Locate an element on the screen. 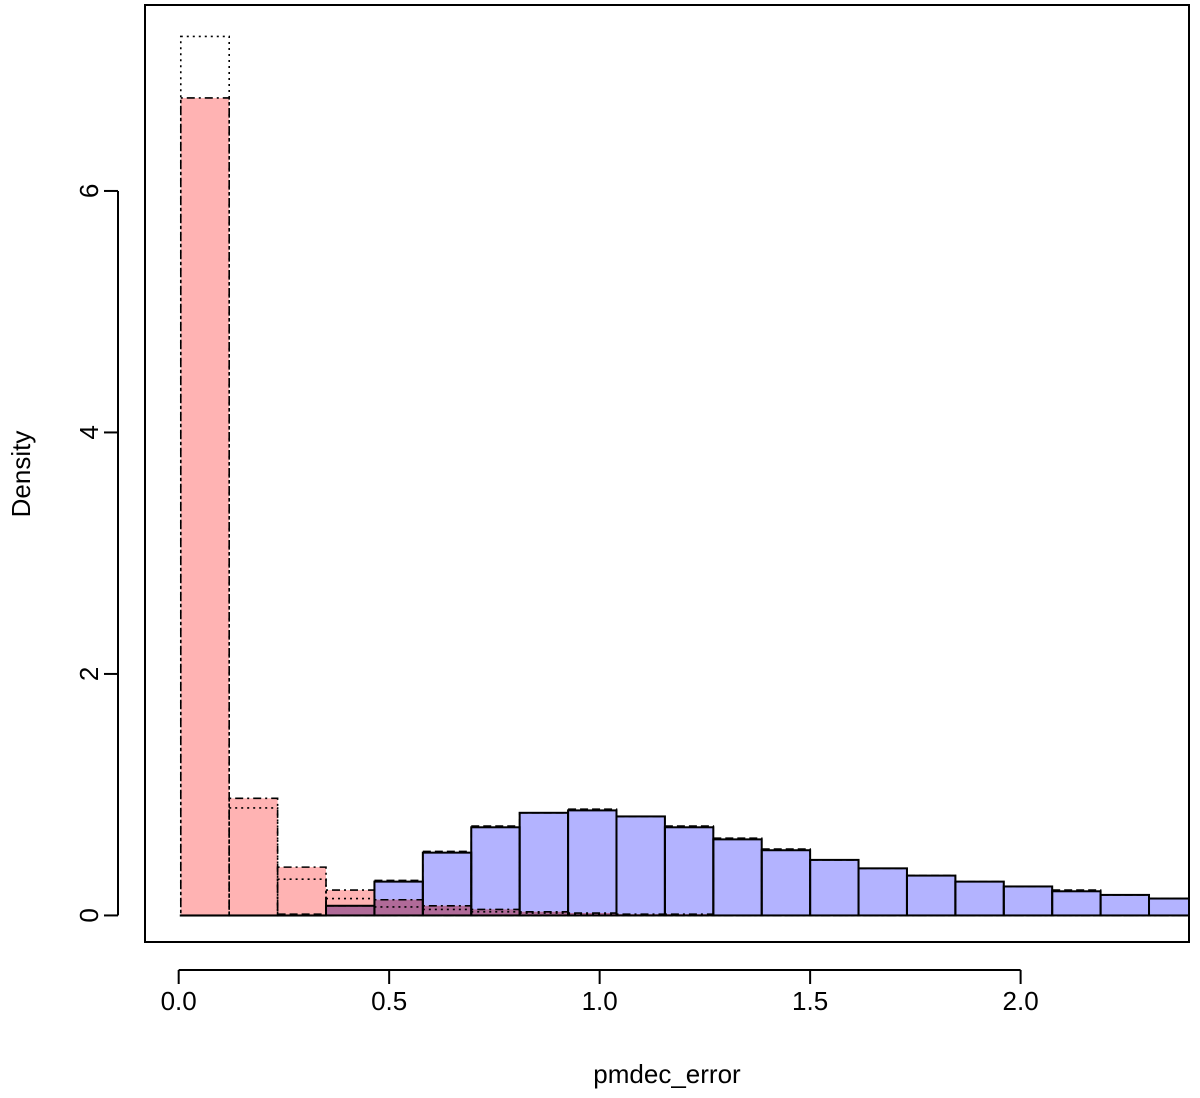 The height and width of the screenshot is (1098, 1200). x-tick-label-0: 0.0 is located at coordinates (179, 1001).